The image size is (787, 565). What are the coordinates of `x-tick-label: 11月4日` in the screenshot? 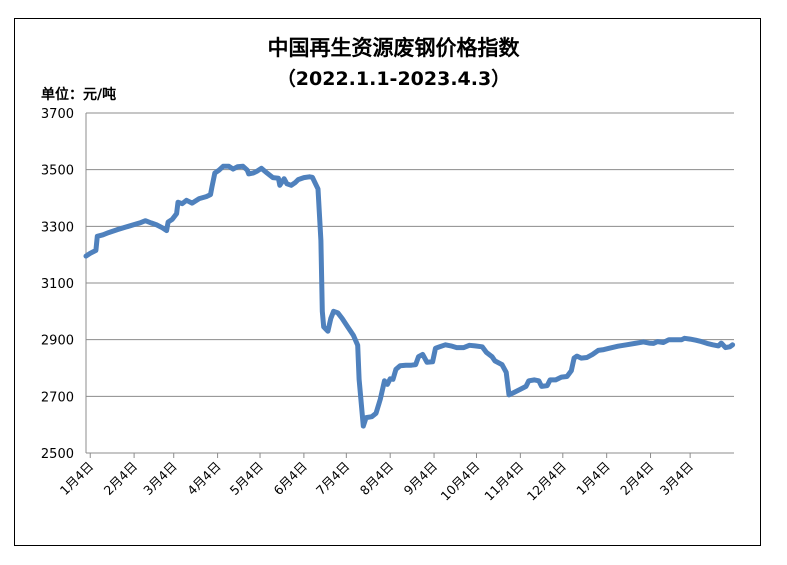 It's located at (503, 481).